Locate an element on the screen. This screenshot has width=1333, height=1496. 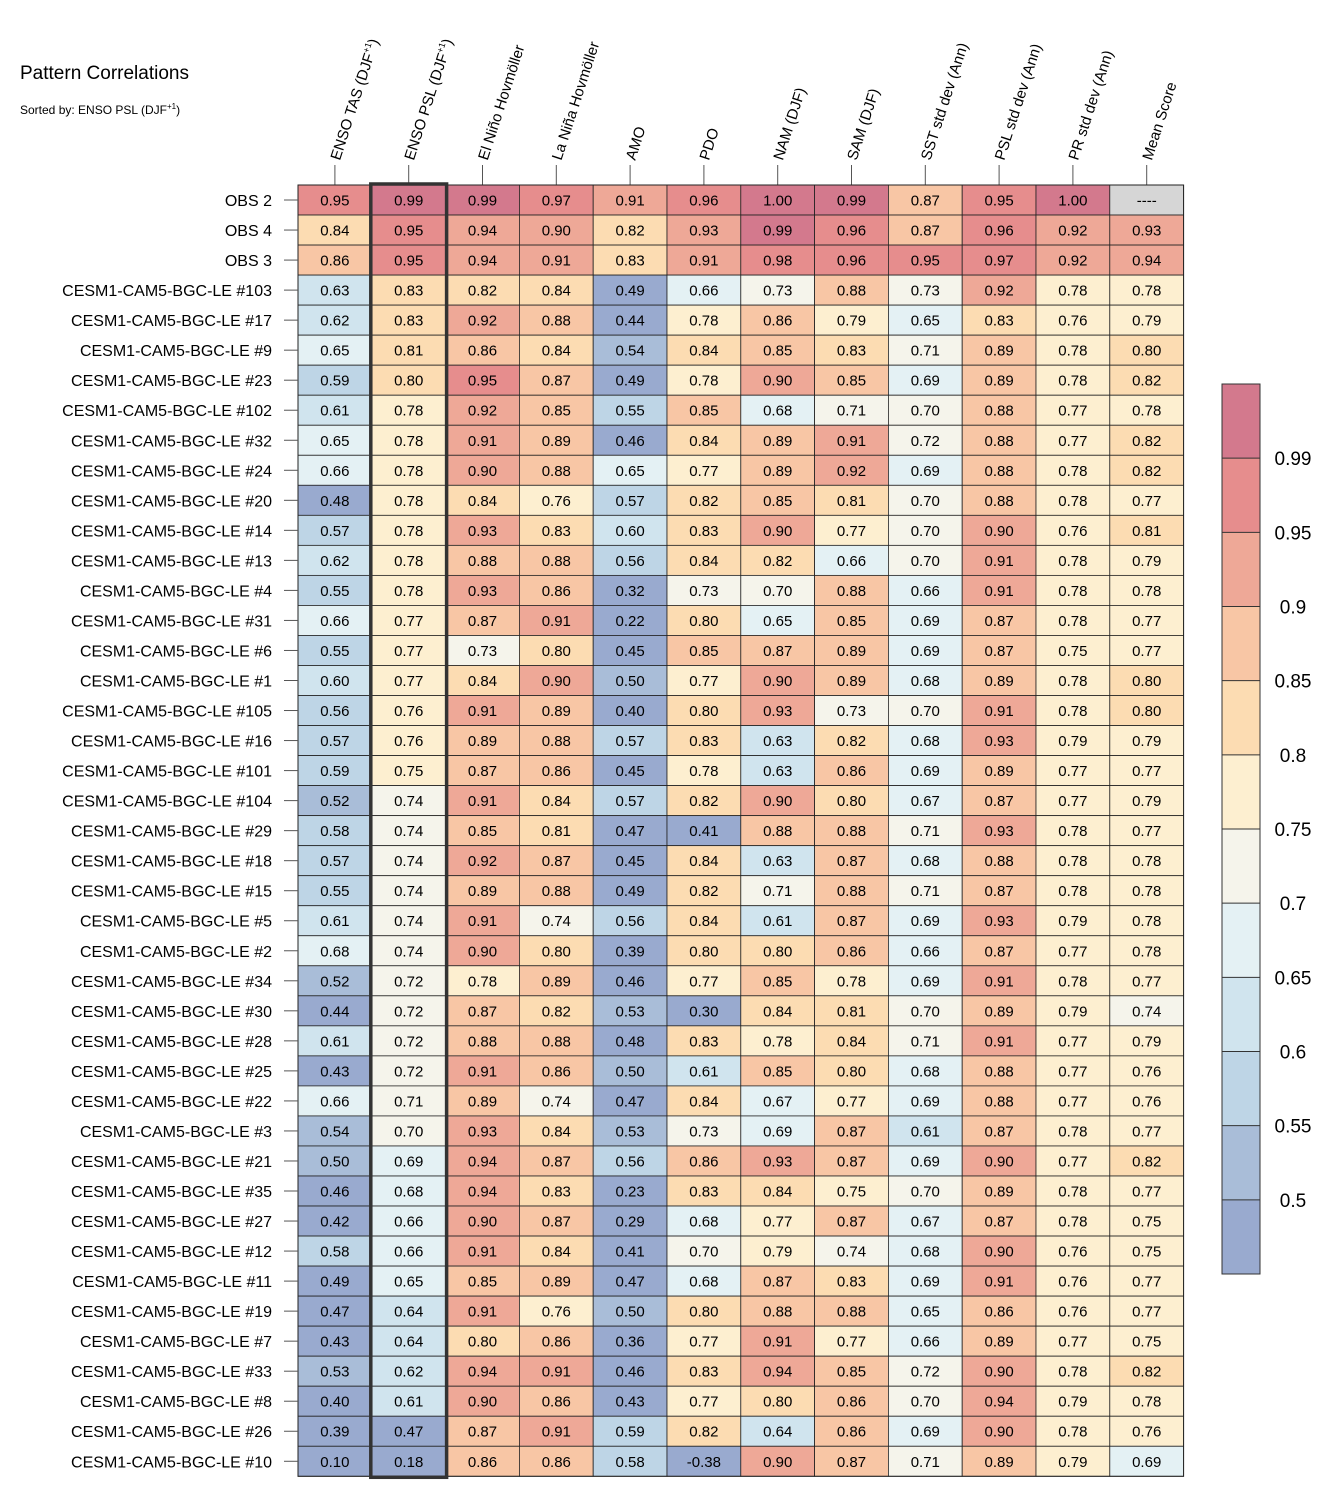
column-header-label: El Niño Hovmöller is located at coordinates (501, 102).